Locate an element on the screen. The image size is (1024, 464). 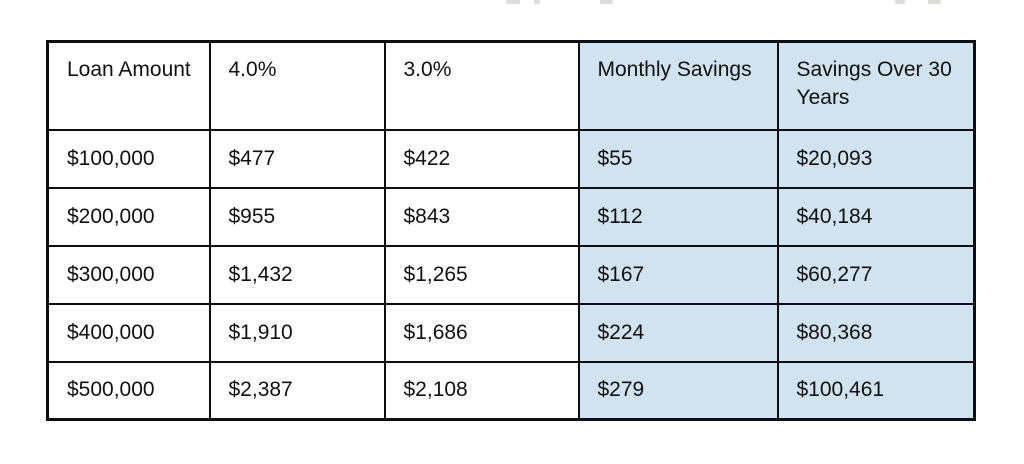
cell-savings-30-years: $60,277 is located at coordinates (876, 274).